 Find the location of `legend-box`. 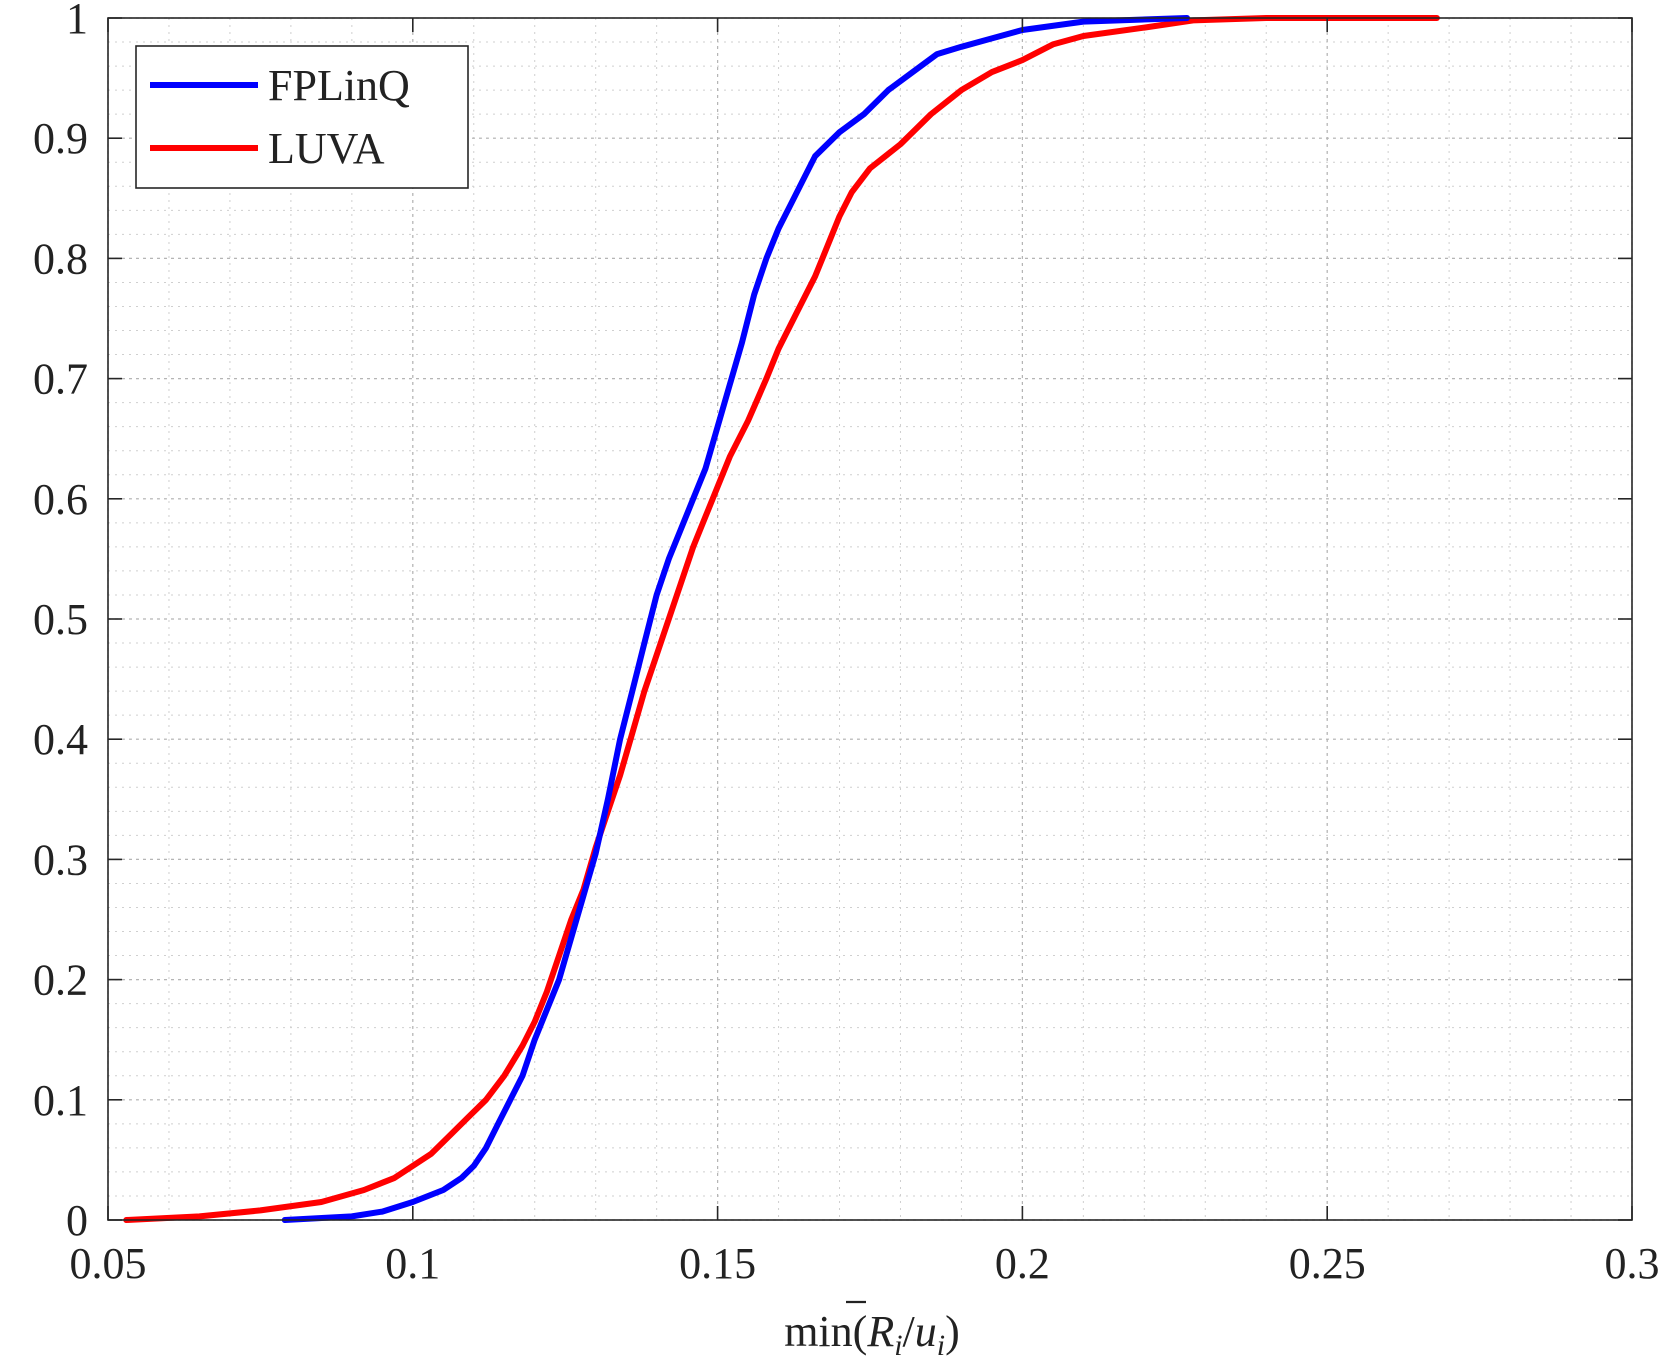

legend-box is located at coordinates (302, 117).